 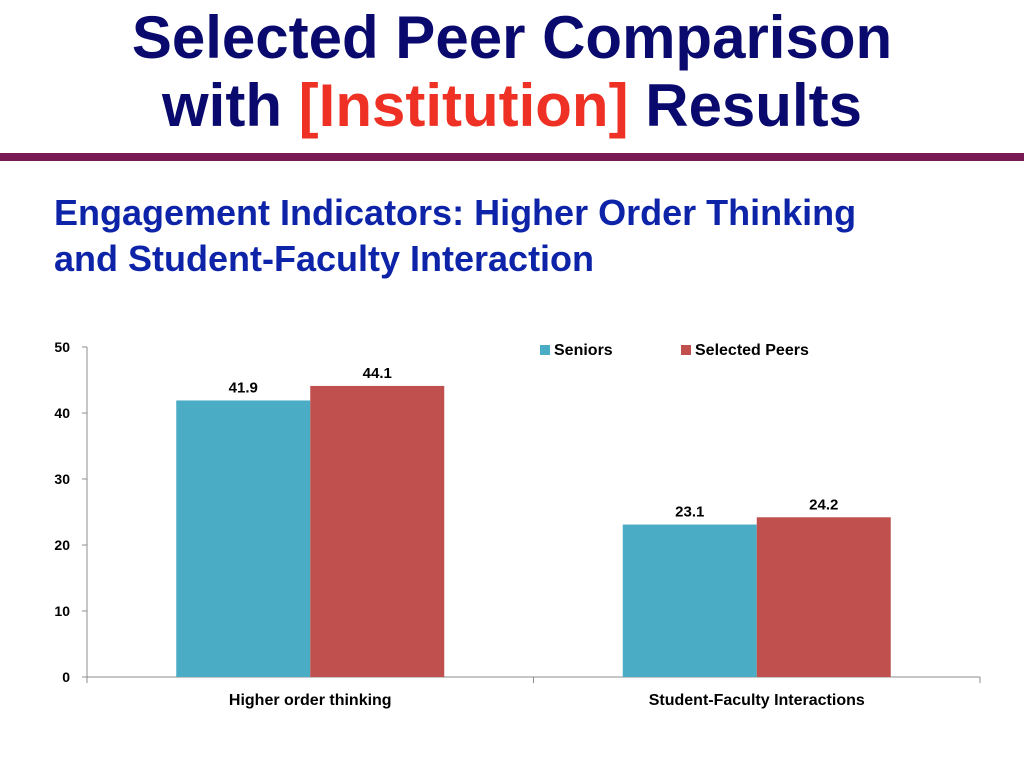 I want to click on title-with: with, so click(x=222, y=105).